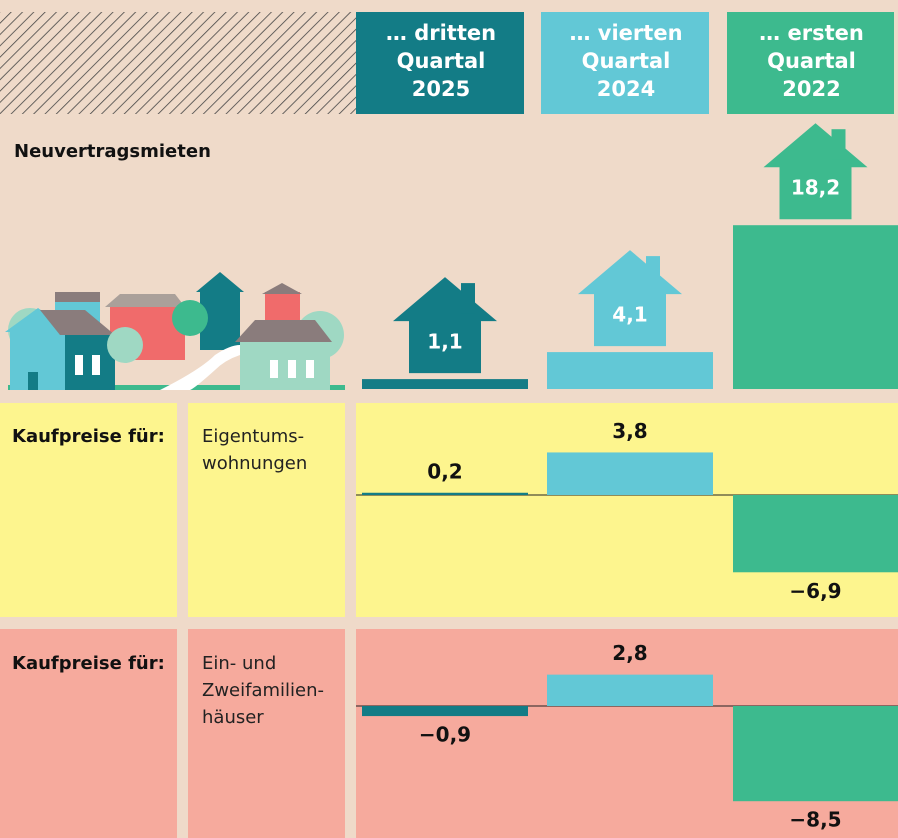  What do you see at coordinates (444, 342) in the screenshot?
I see `value-label: 1,1` at bounding box center [444, 342].